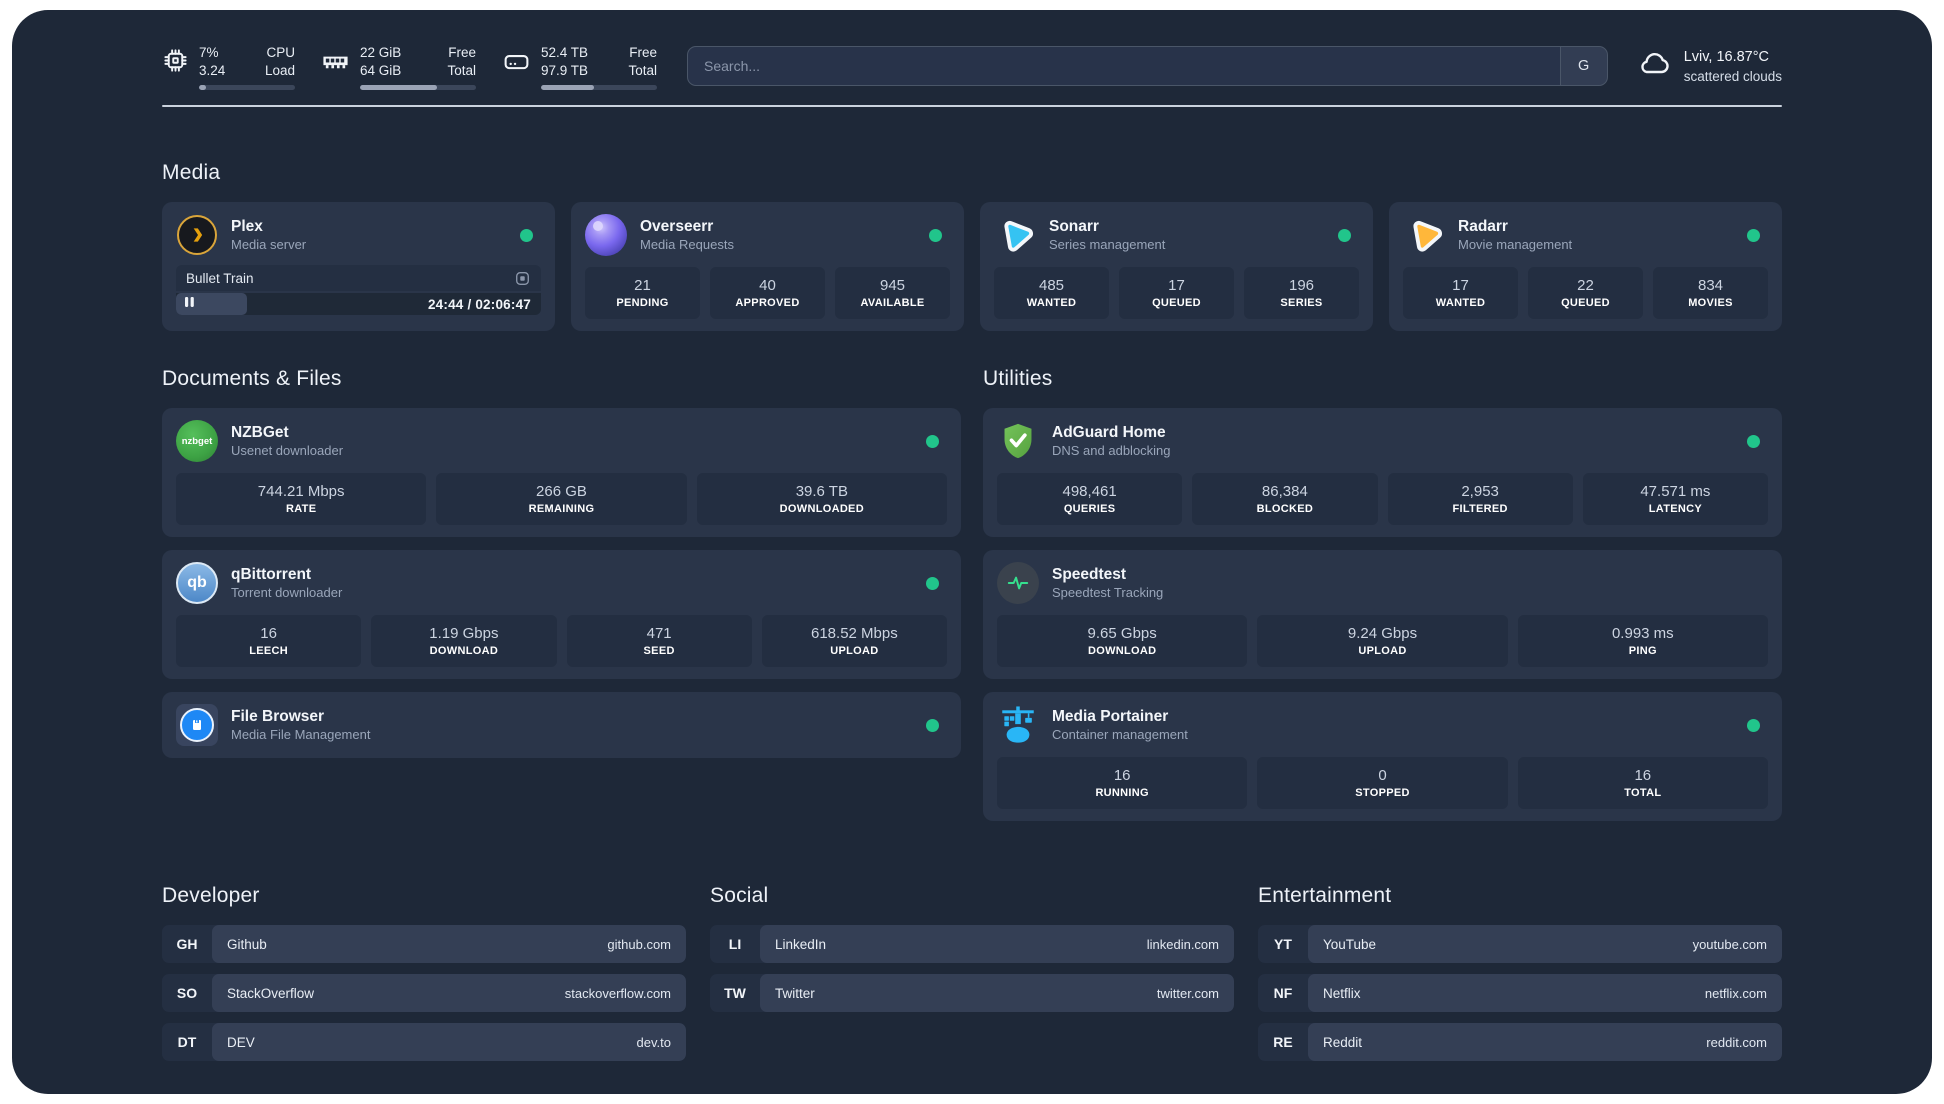  What do you see at coordinates (1585, 293) in the screenshot?
I see `stat-queued: 22 QUEUED` at bounding box center [1585, 293].